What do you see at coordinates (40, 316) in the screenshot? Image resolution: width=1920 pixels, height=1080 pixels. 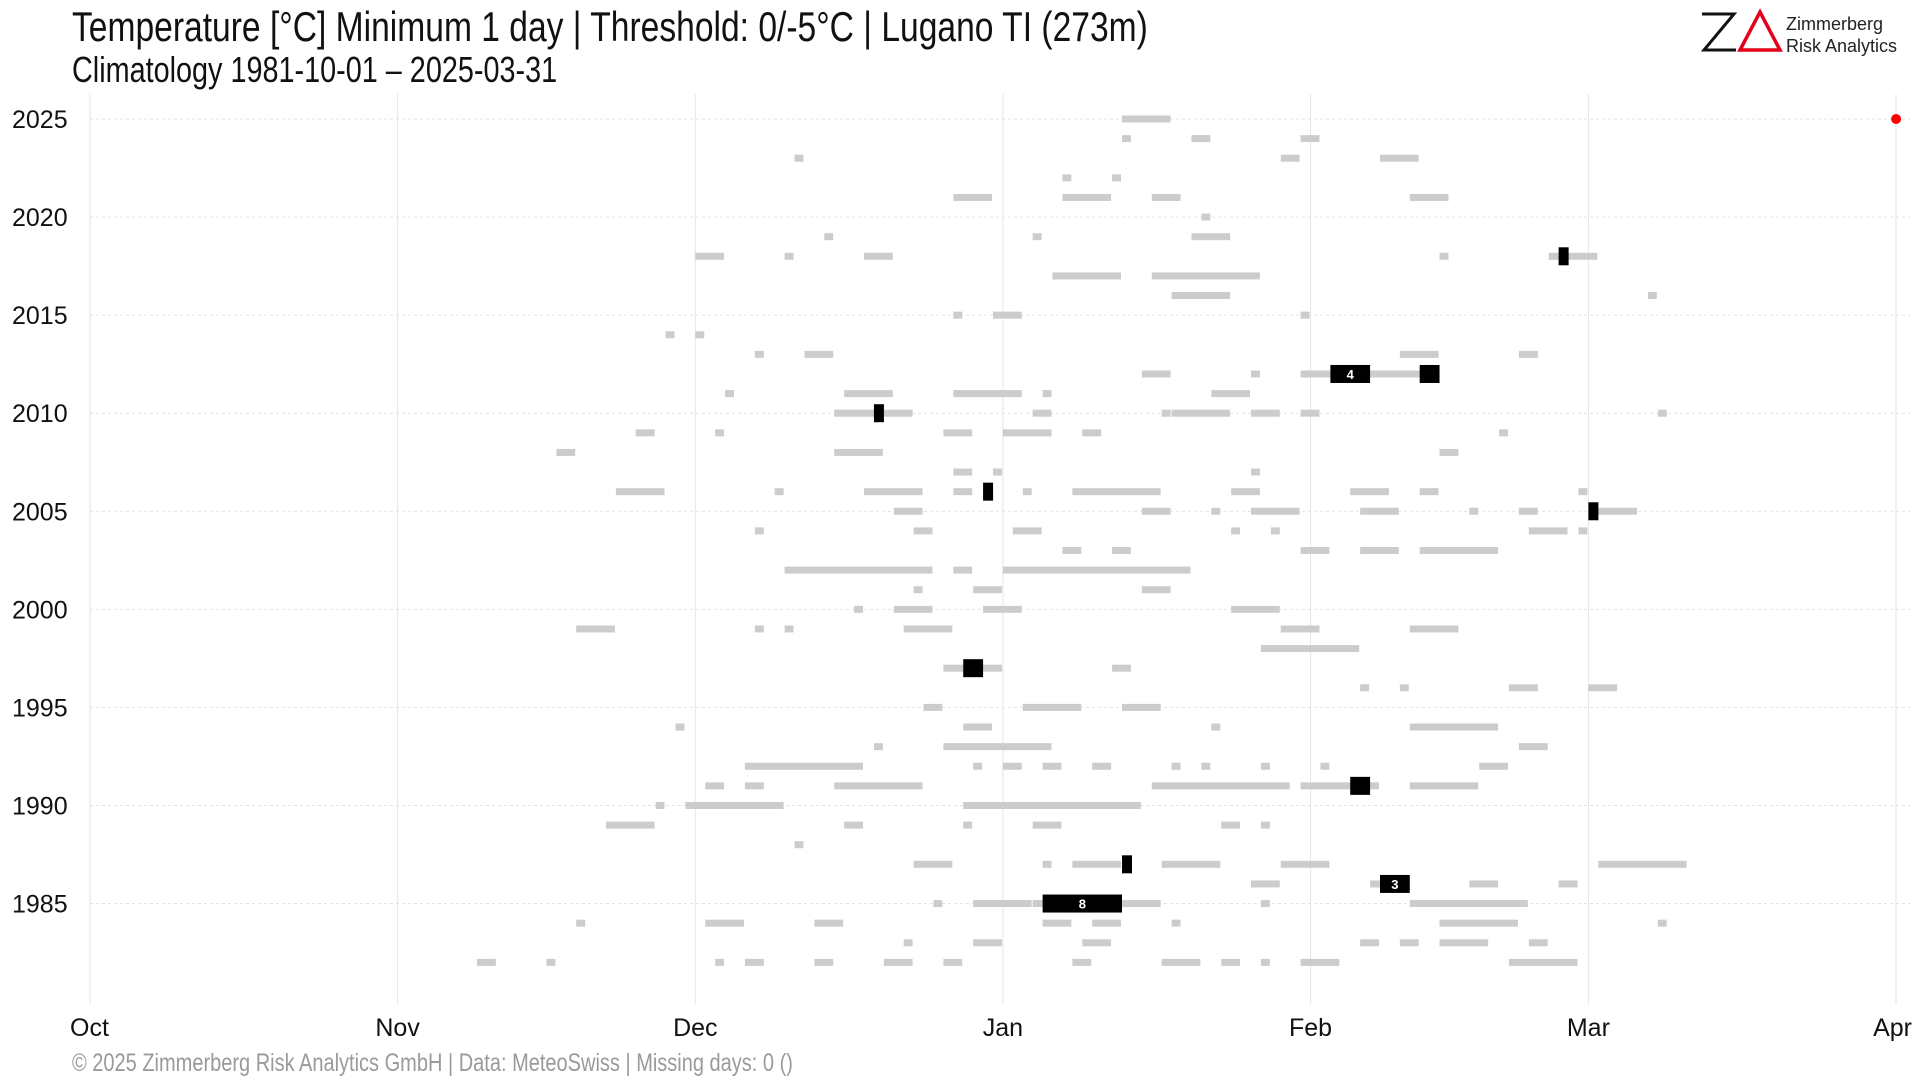 I see `y-tick-label: 2015` at bounding box center [40, 316].